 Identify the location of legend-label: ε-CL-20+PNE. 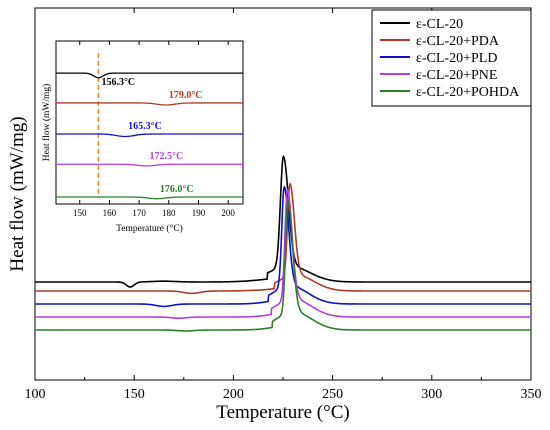
(456, 75).